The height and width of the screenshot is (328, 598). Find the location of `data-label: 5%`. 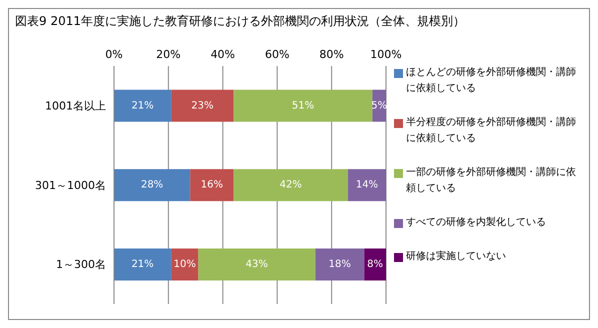

data-label: 5% is located at coordinates (379, 106).